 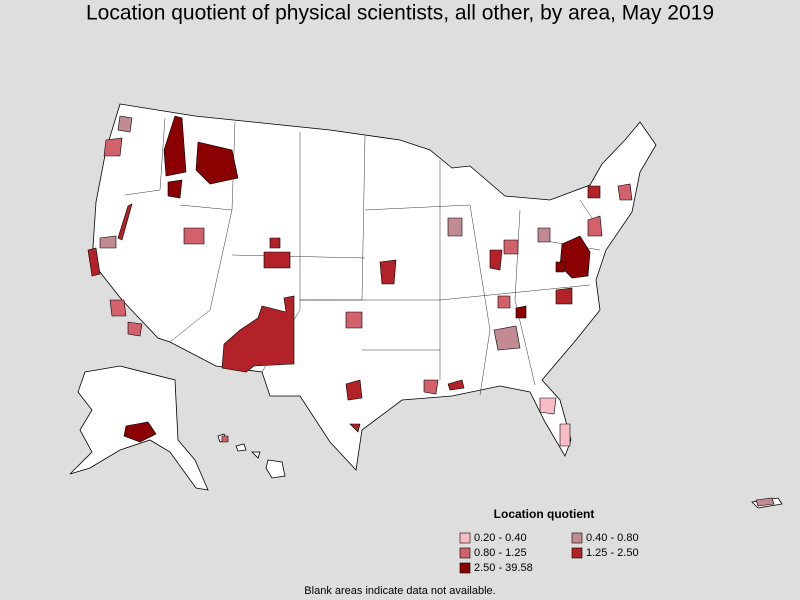 I want to click on legend-title: Location quotient, so click(x=544, y=514).